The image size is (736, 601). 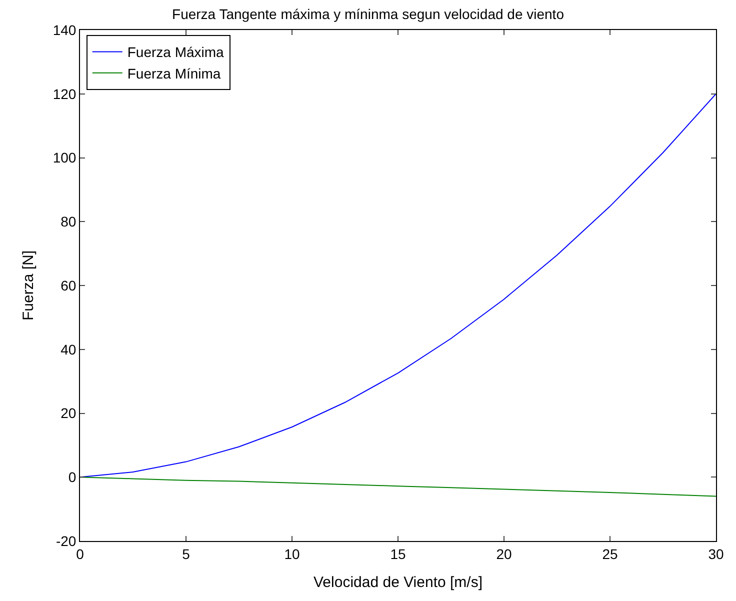 What do you see at coordinates (72, 477) in the screenshot?
I see `y-tick-label: 0` at bounding box center [72, 477].